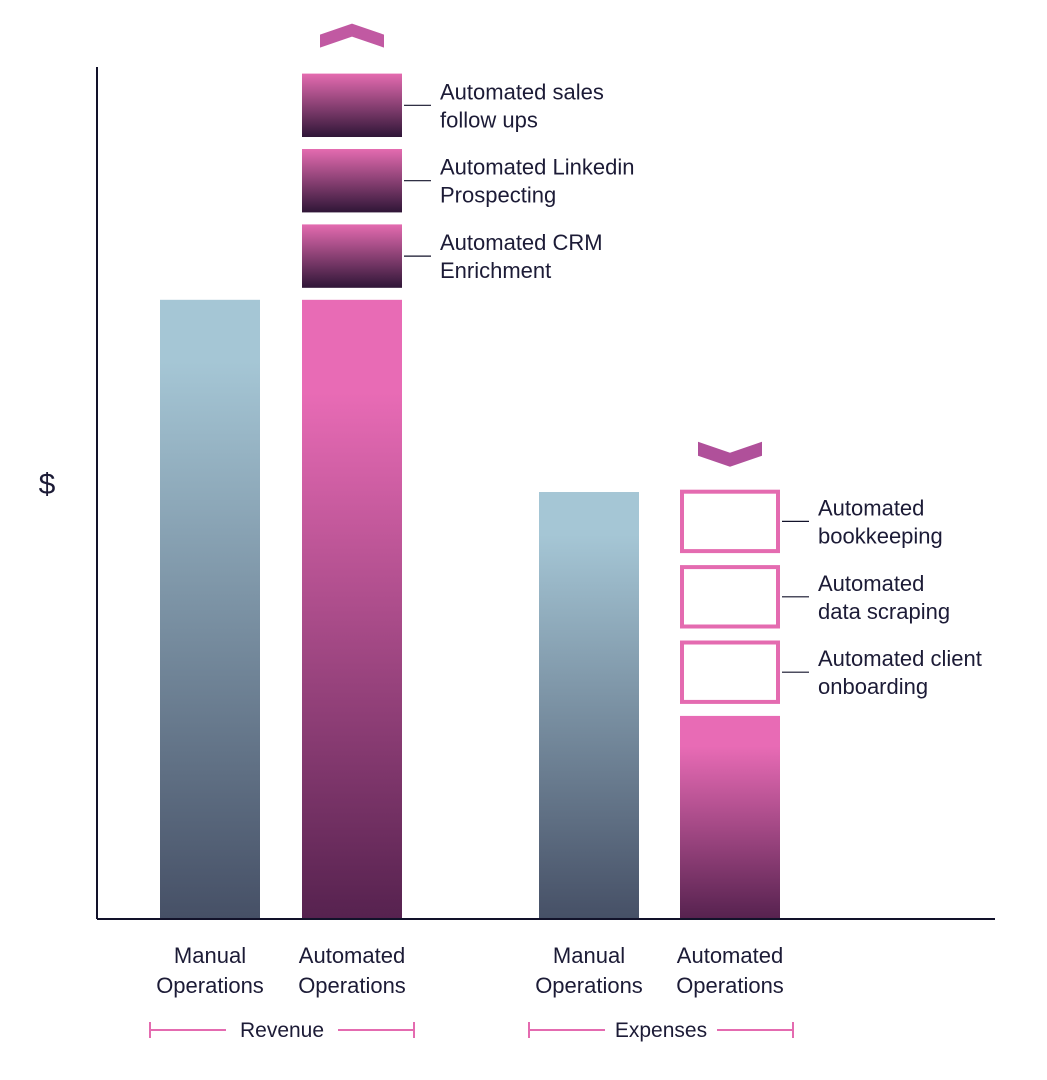  I want to click on automated-linkedin-prospecting-label-line1: Automated Linkedin, so click(537, 167).